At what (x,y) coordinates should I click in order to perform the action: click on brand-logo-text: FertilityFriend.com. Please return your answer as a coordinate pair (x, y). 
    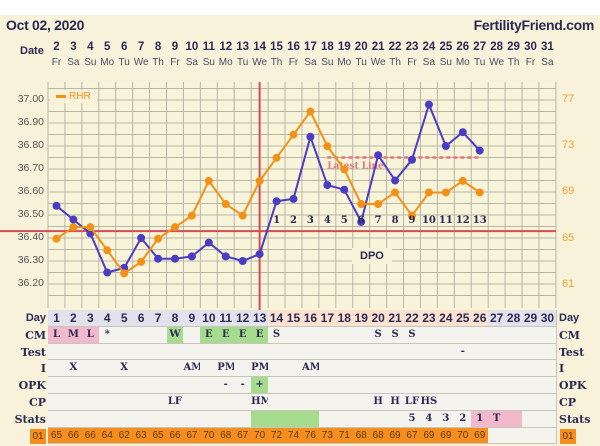
    Looking at the image, I should click on (534, 25).